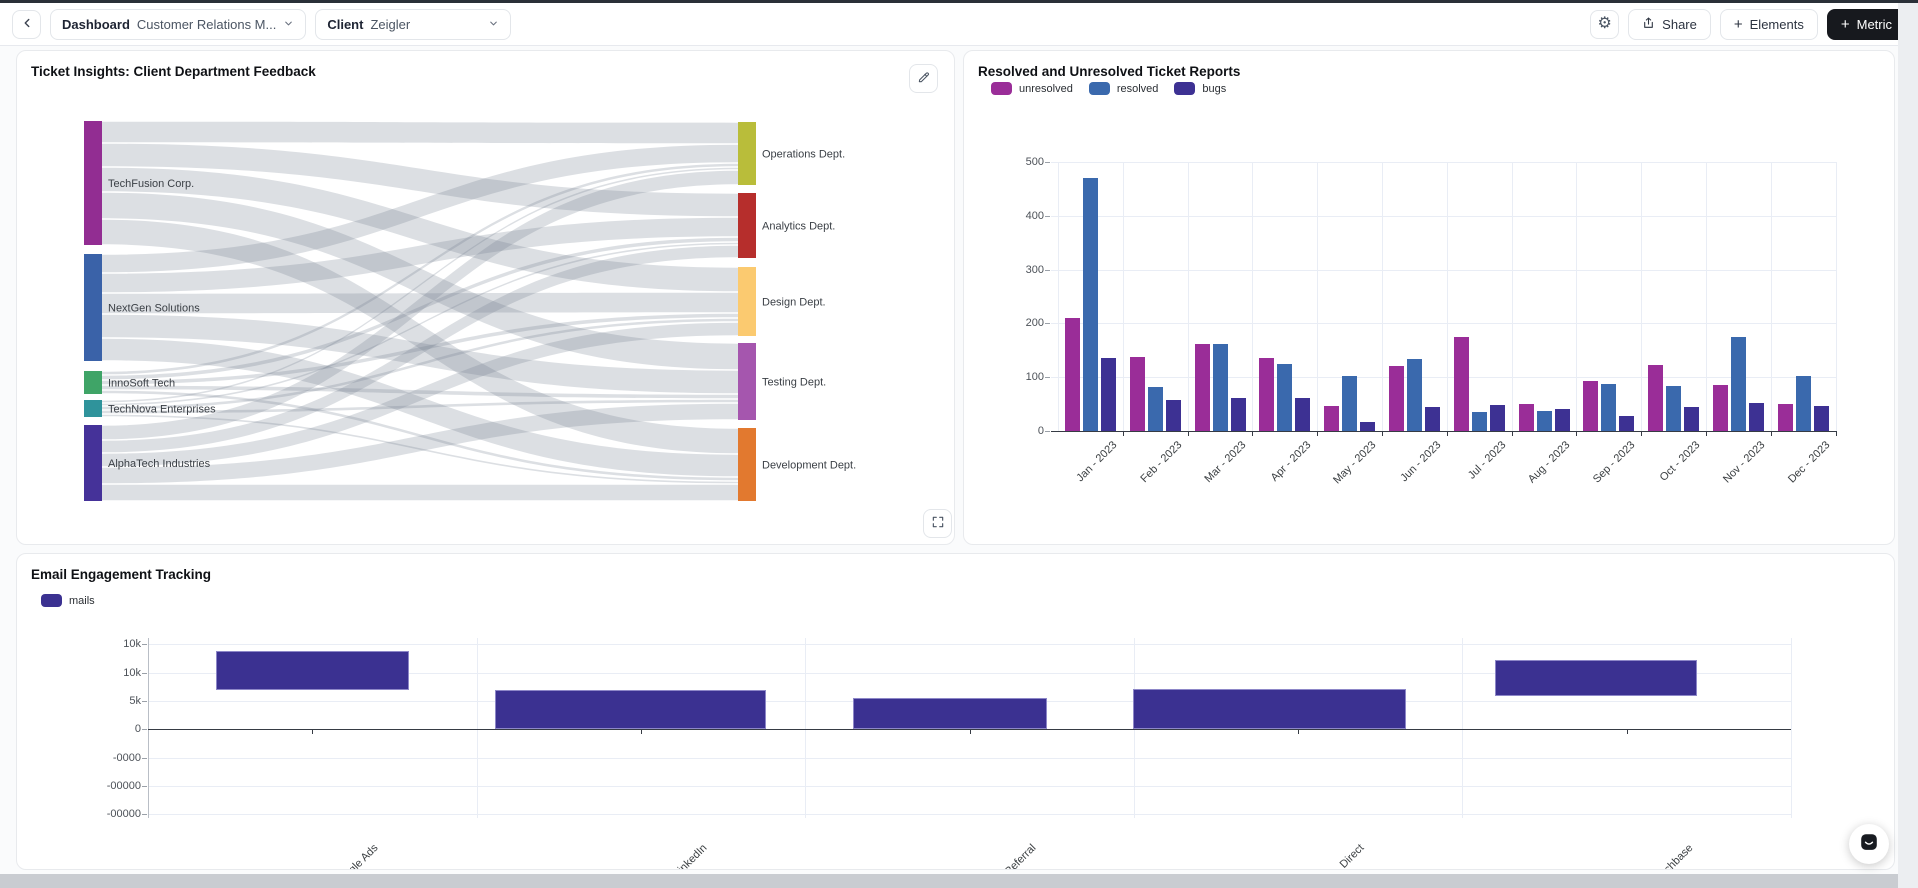  Describe the element at coordinates (493, 24) in the screenshot. I see `chevron-down-icon` at that location.